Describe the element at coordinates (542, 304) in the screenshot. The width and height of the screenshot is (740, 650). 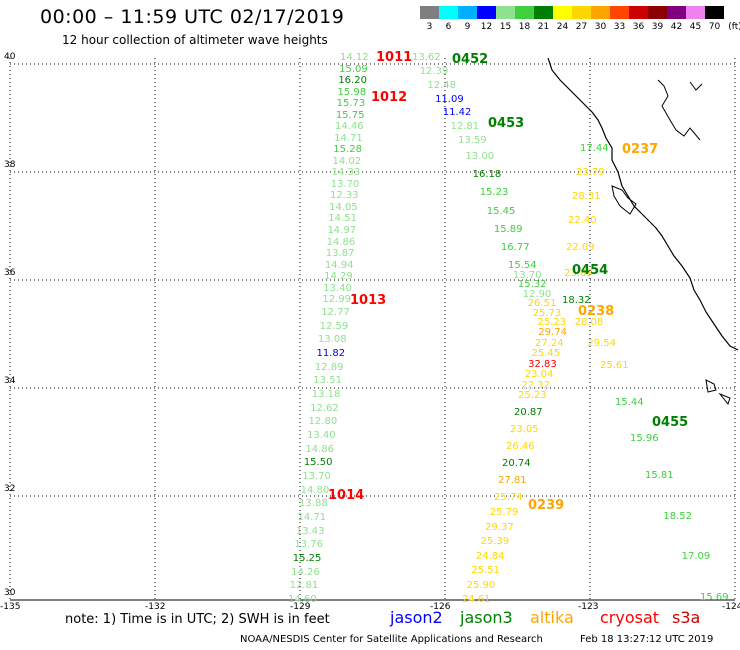
I see `track-middle-value: 26.51` at that location.